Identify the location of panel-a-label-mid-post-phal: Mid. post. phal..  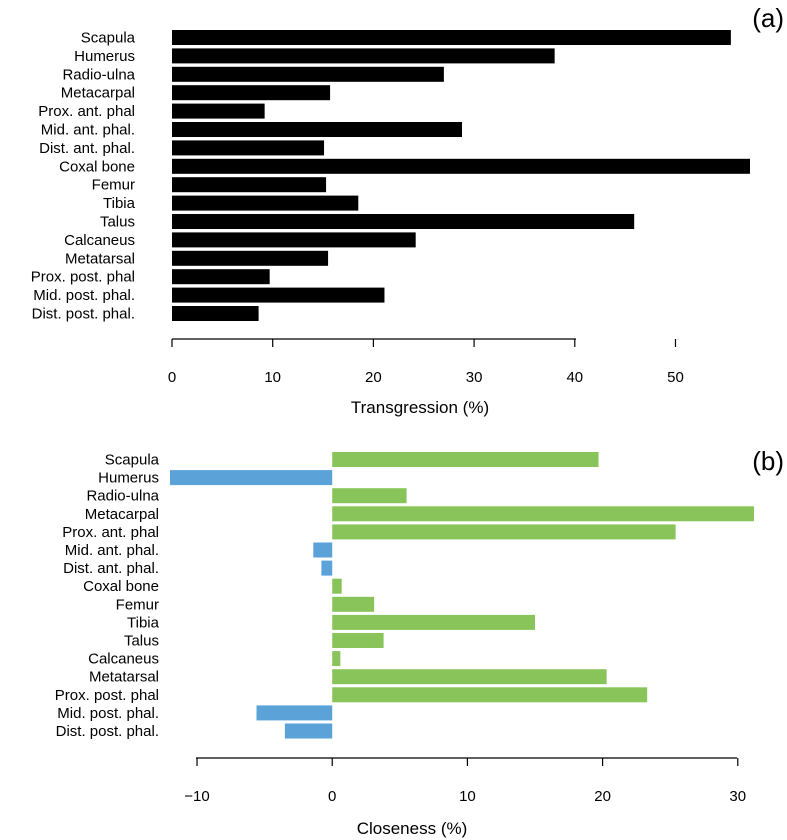
(84, 295).